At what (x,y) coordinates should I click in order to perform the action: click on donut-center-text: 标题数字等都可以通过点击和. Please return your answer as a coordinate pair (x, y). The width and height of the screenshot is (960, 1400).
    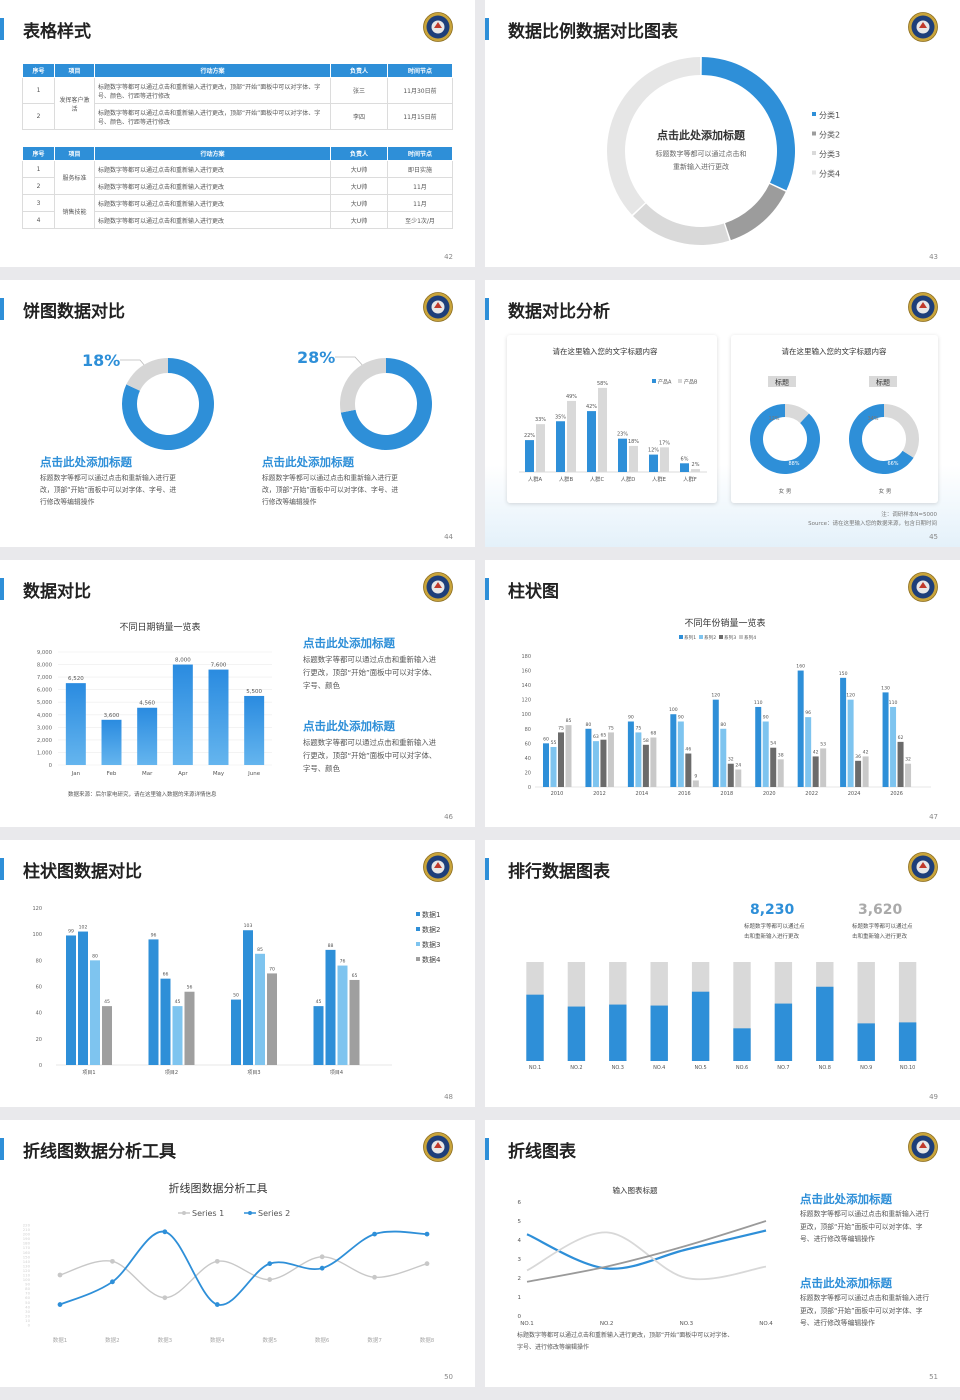
    Looking at the image, I should click on (701, 153).